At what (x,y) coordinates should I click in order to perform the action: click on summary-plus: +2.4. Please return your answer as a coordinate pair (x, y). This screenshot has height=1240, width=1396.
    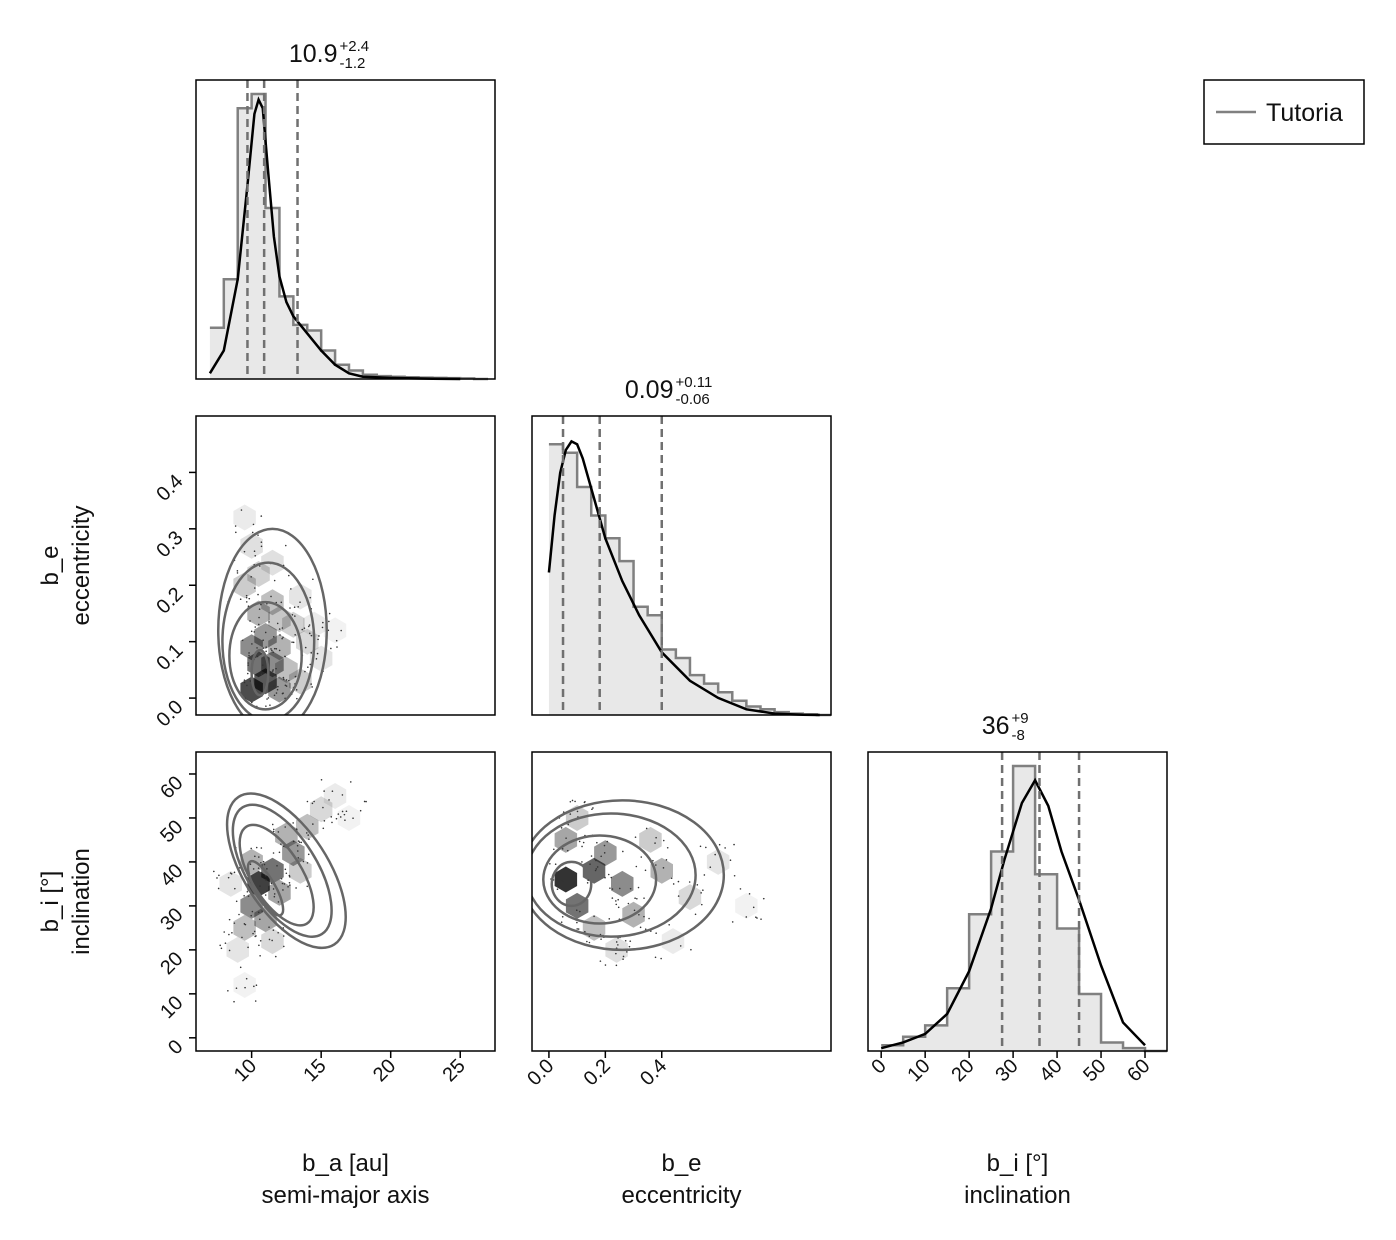
    Looking at the image, I should click on (355, 46).